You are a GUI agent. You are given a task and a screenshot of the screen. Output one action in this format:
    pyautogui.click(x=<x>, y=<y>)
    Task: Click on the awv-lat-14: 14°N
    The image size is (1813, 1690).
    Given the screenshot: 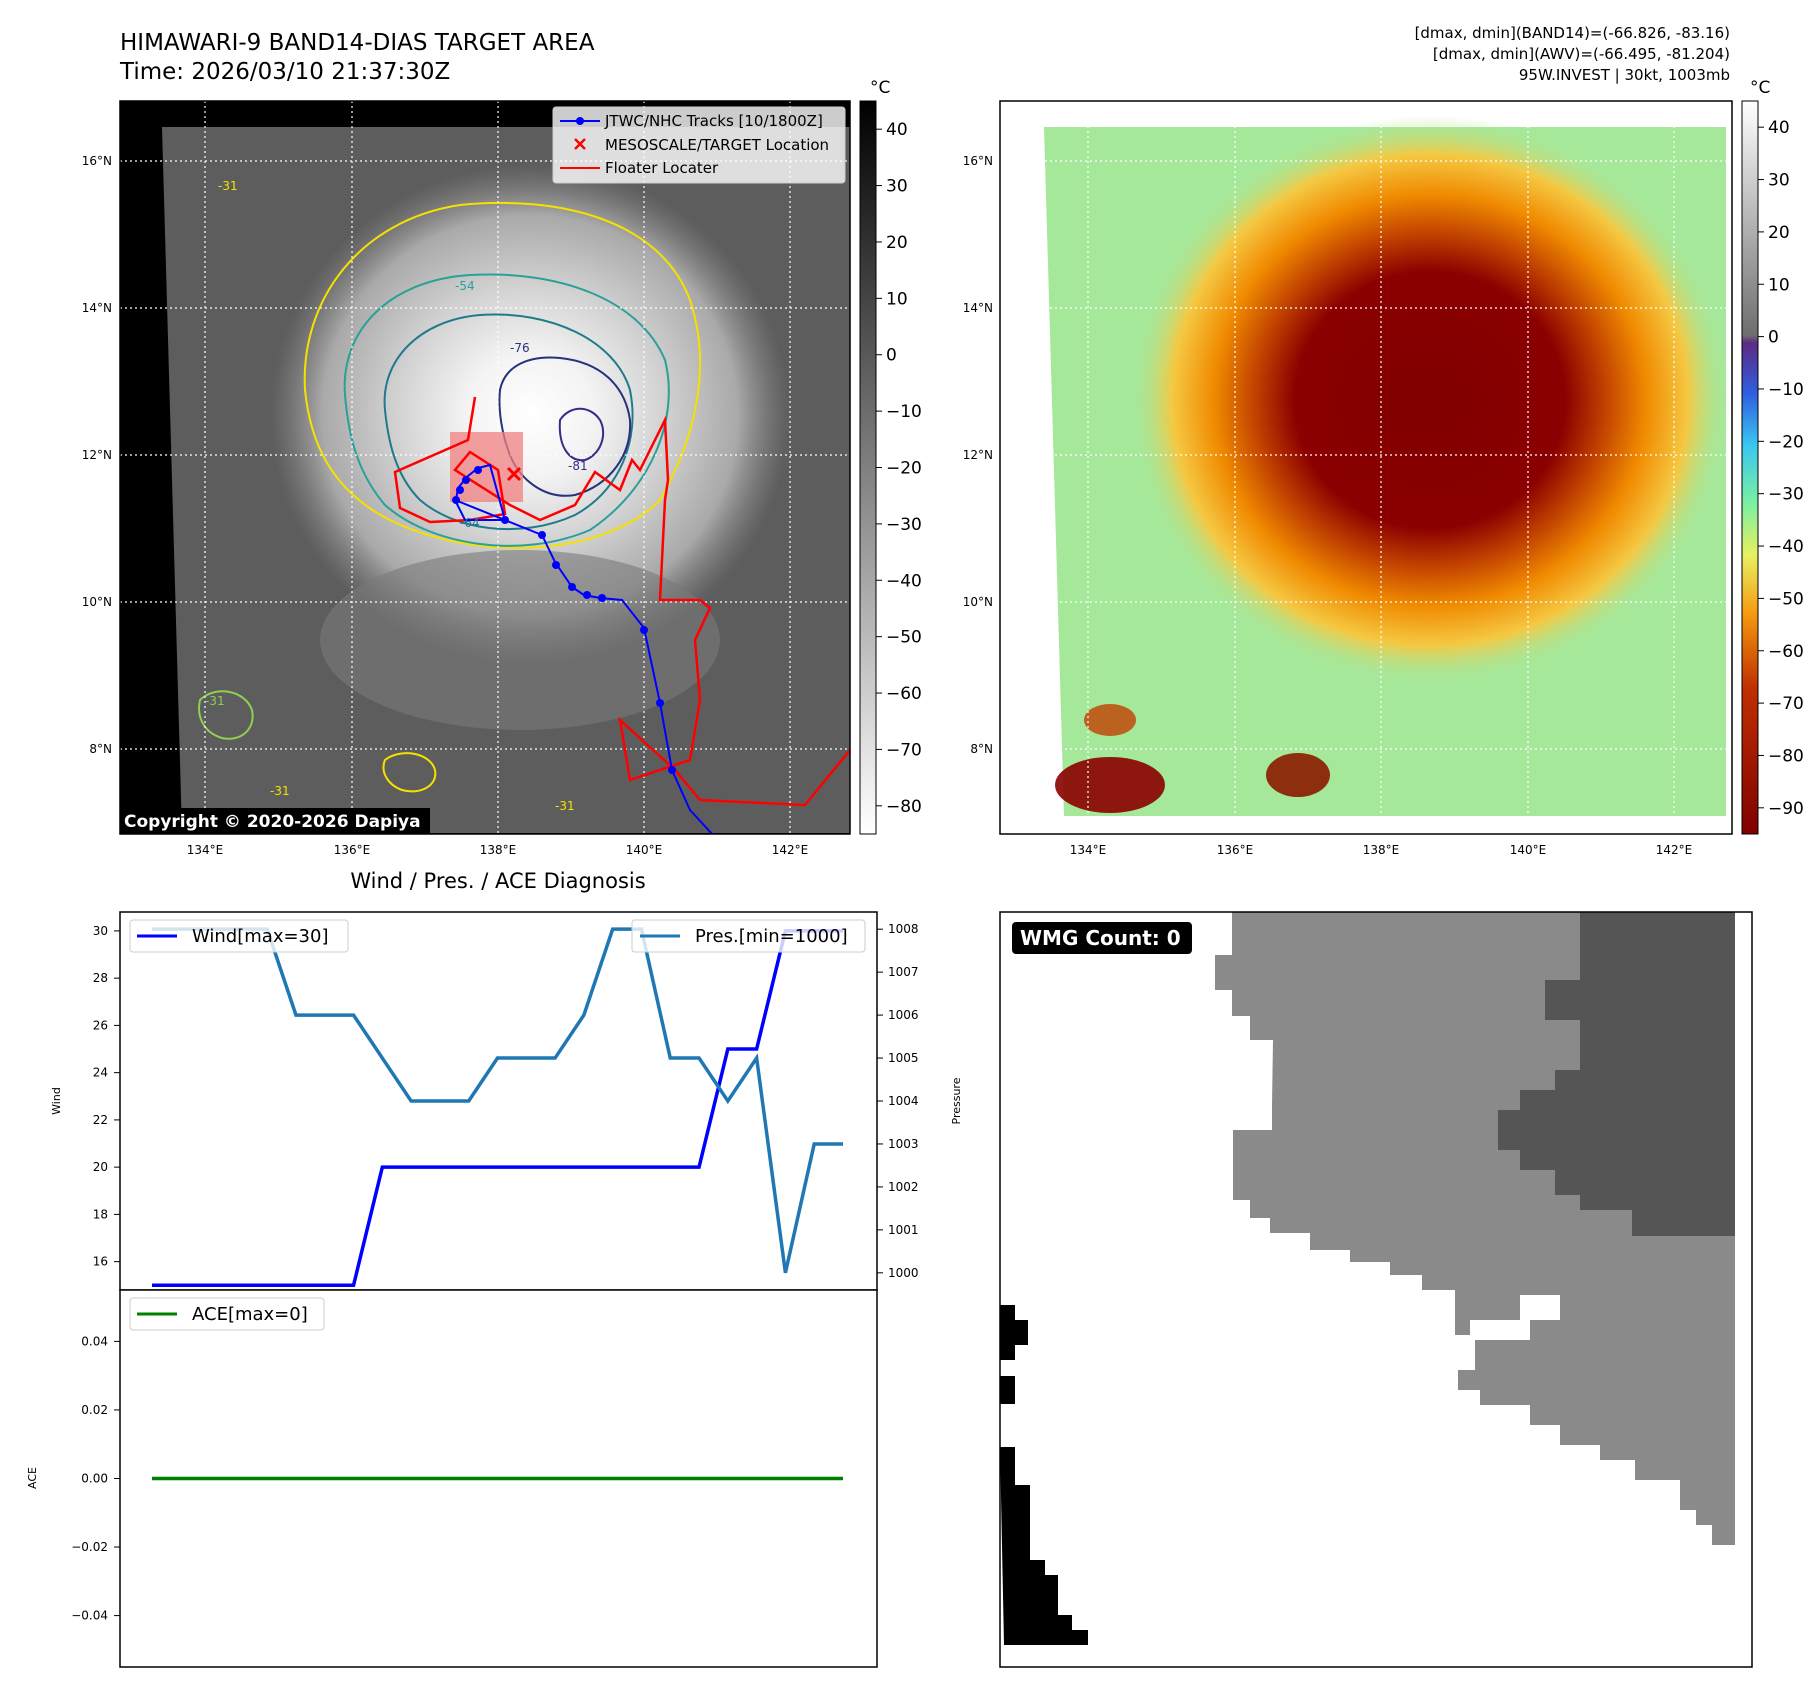 What is the action you would take?
    pyautogui.click(x=978, y=308)
    